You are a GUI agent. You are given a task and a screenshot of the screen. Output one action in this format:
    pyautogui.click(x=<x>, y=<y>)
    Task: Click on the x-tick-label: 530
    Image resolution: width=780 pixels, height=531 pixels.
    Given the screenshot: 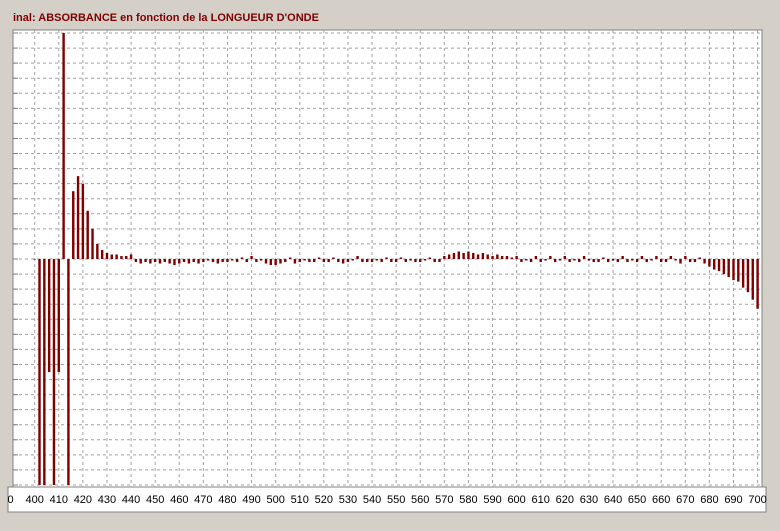 What is the action you would take?
    pyautogui.click(x=348, y=500)
    